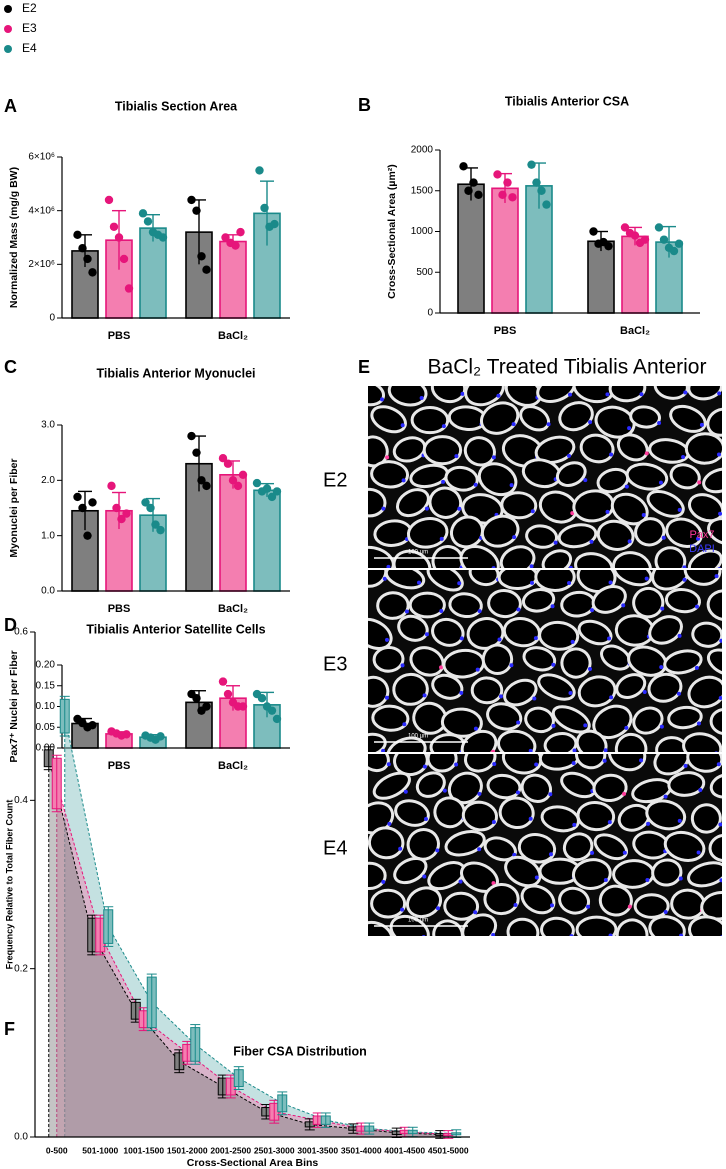  What do you see at coordinates (253, 1163) in the screenshot?
I see `x-axis-label: Cross-Sectional Area Bins` at bounding box center [253, 1163].